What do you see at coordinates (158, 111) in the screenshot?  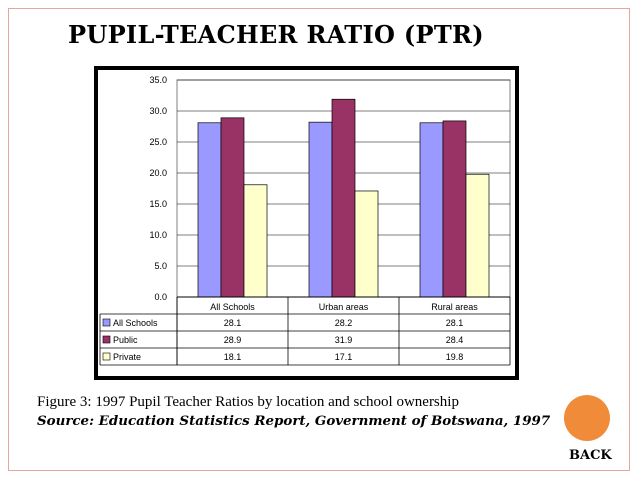 I see `y-tick-label: 30.0` at bounding box center [158, 111].